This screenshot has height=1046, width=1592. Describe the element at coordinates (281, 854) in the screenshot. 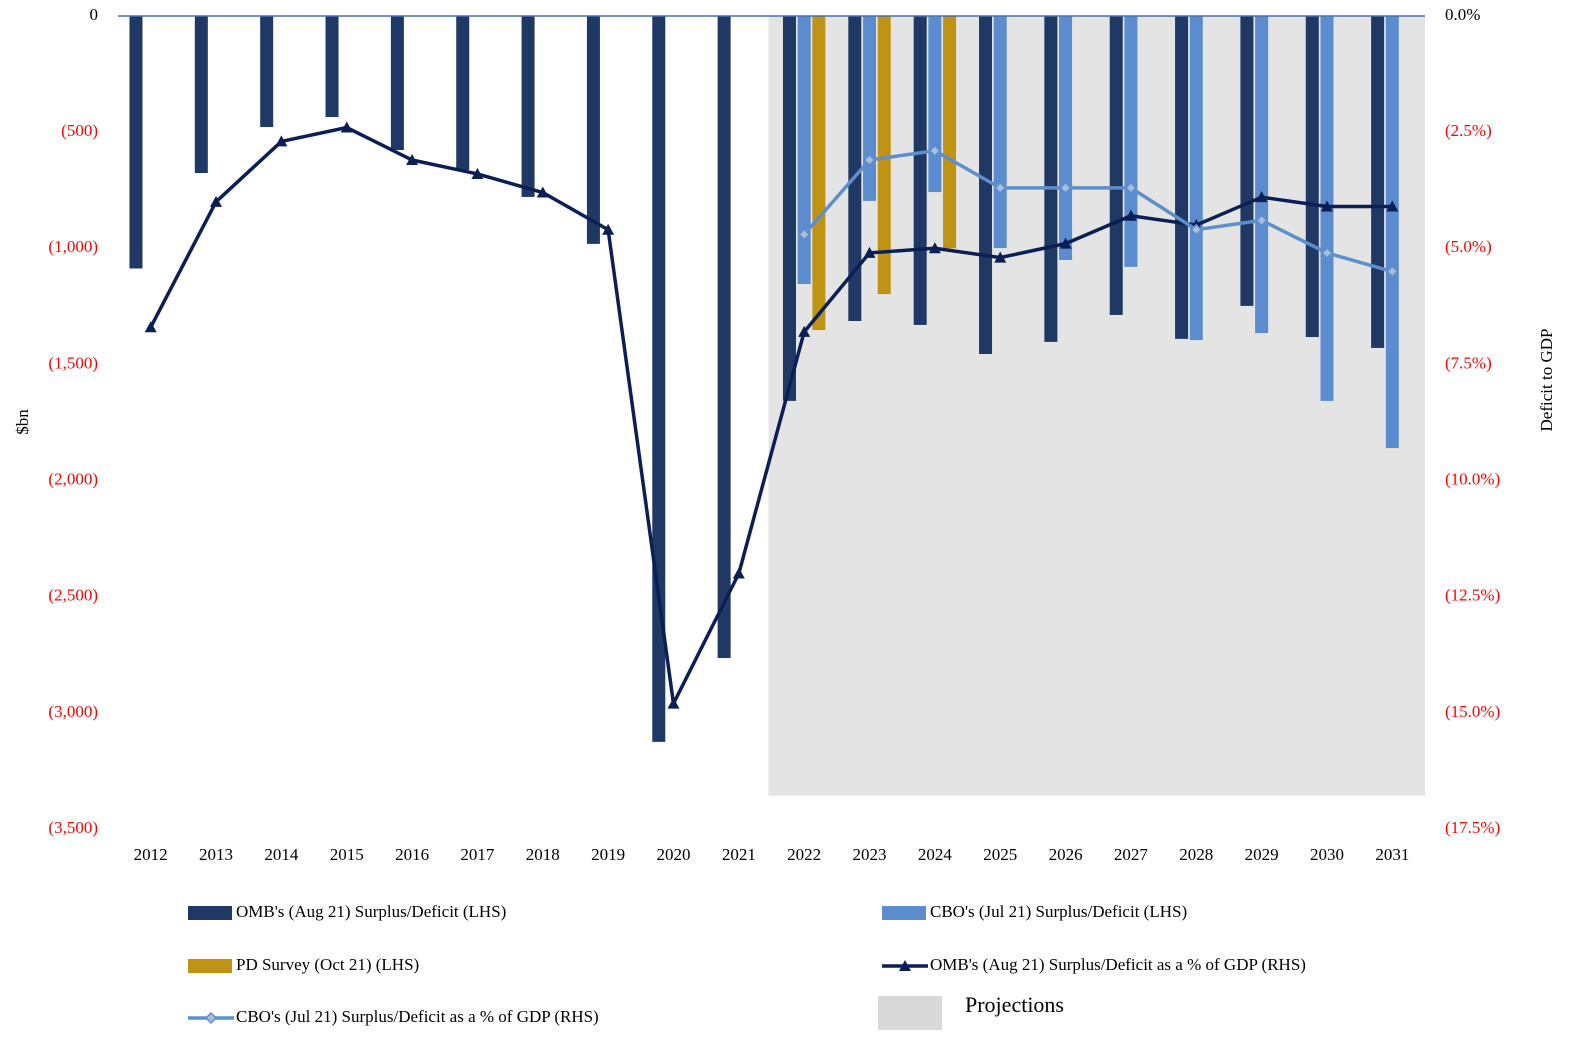

I see `x-tick-label: 2014` at that location.